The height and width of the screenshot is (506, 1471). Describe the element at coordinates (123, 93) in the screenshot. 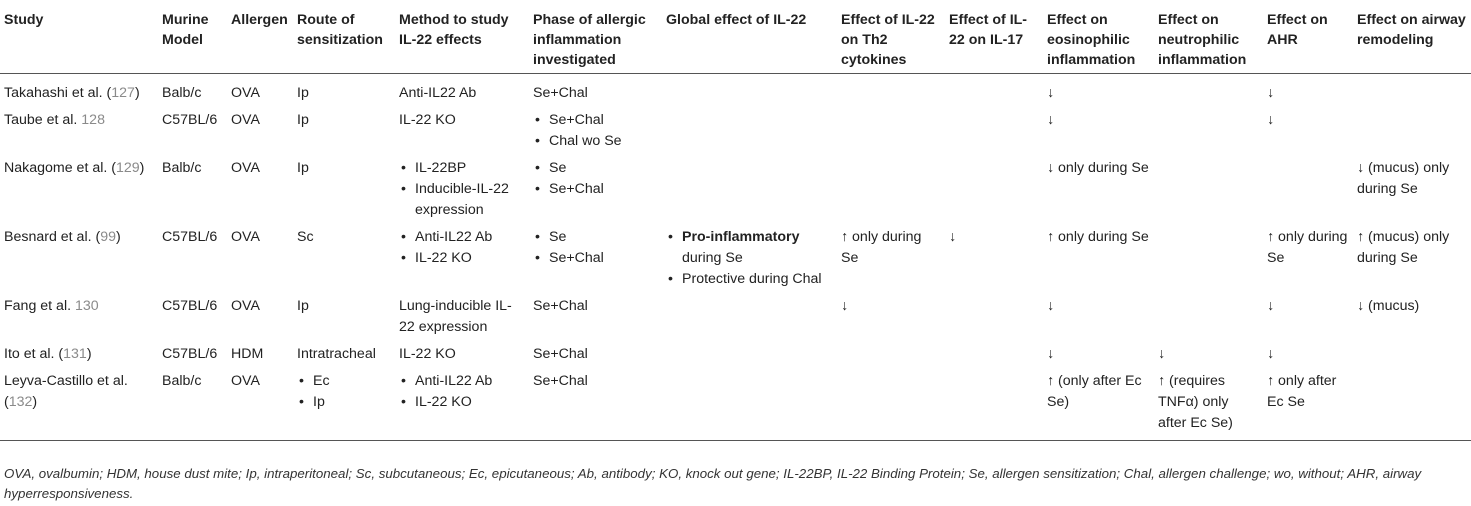

I see `reference-number: 127` at that location.